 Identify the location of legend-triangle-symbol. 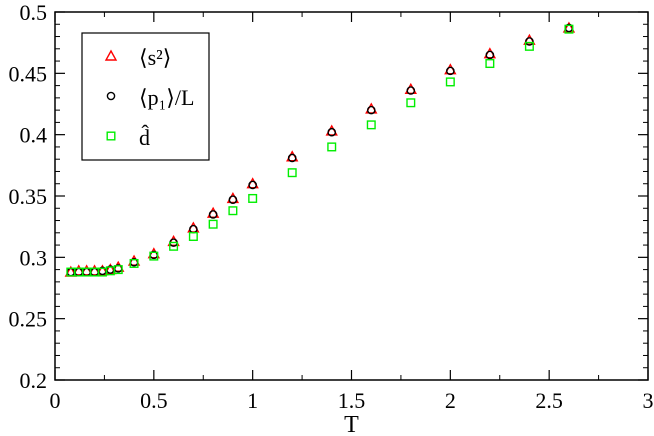
(111, 55).